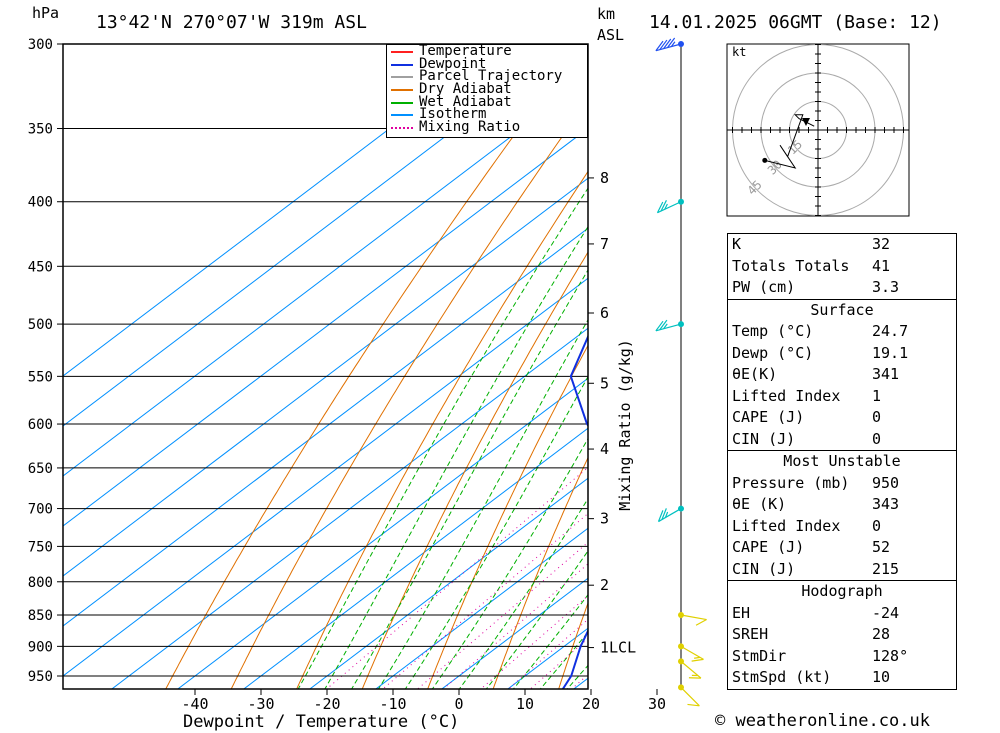  I want to click on index-row: Totals Totals 41, so click(842, 267).